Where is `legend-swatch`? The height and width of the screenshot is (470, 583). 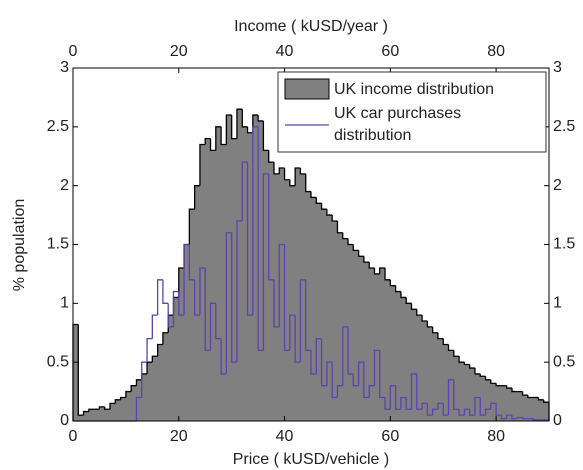
legend-swatch is located at coordinates (307, 89).